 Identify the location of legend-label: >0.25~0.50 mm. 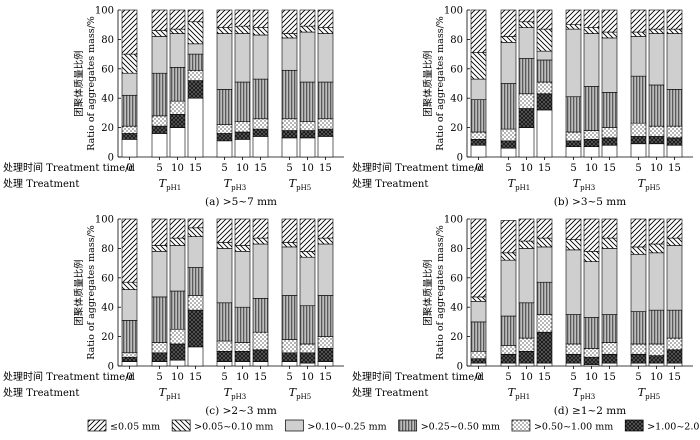
(460, 427).